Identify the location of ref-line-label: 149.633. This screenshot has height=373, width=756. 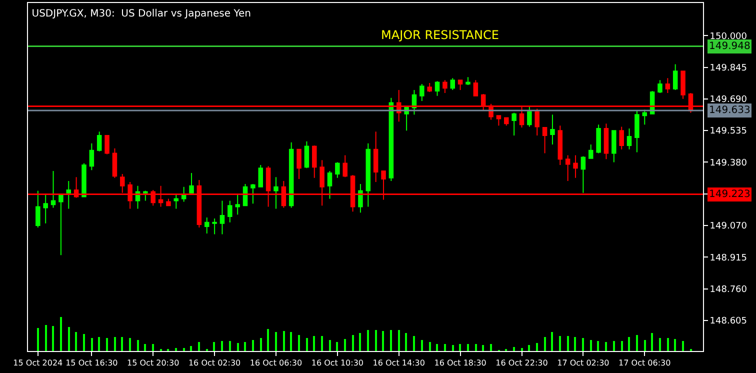
(729, 110).